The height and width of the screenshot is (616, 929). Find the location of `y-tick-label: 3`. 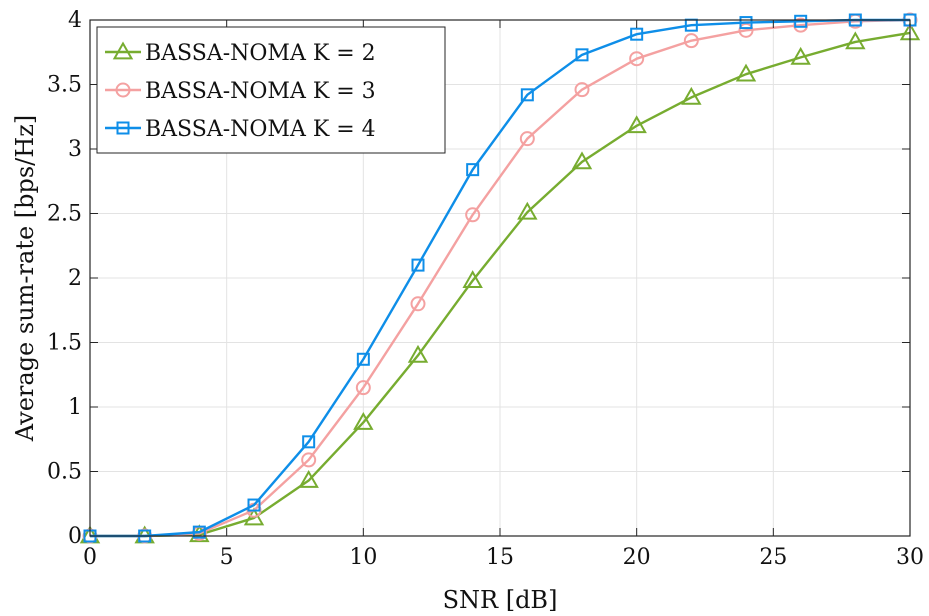

y-tick-label: 3 is located at coordinates (75, 149).